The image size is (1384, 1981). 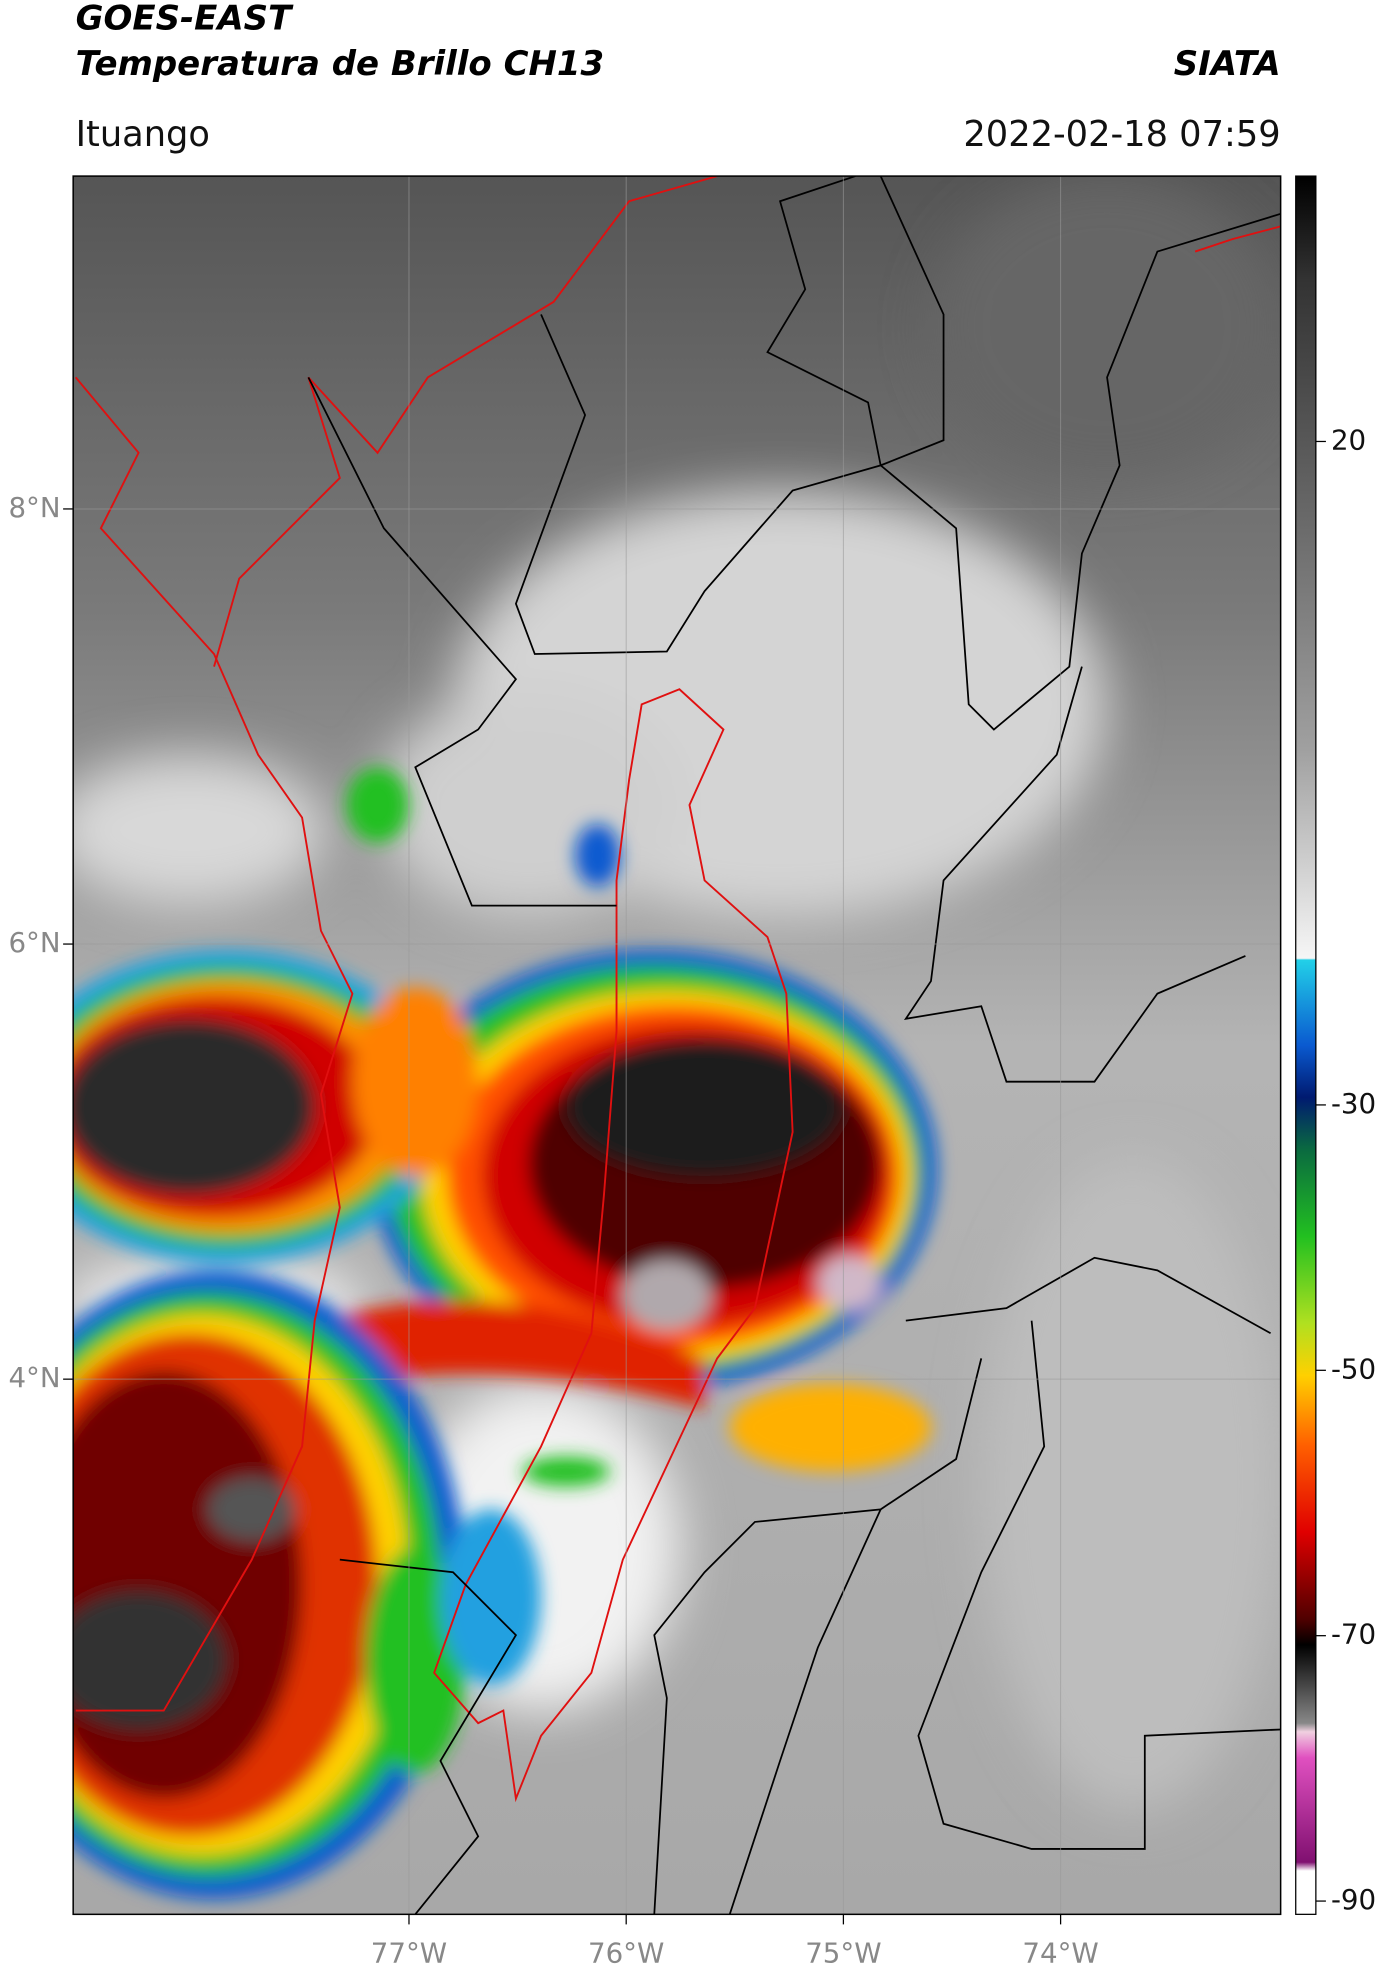 What do you see at coordinates (1353, 1899) in the screenshot?
I see `colorbar-tick-label: -90` at bounding box center [1353, 1899].